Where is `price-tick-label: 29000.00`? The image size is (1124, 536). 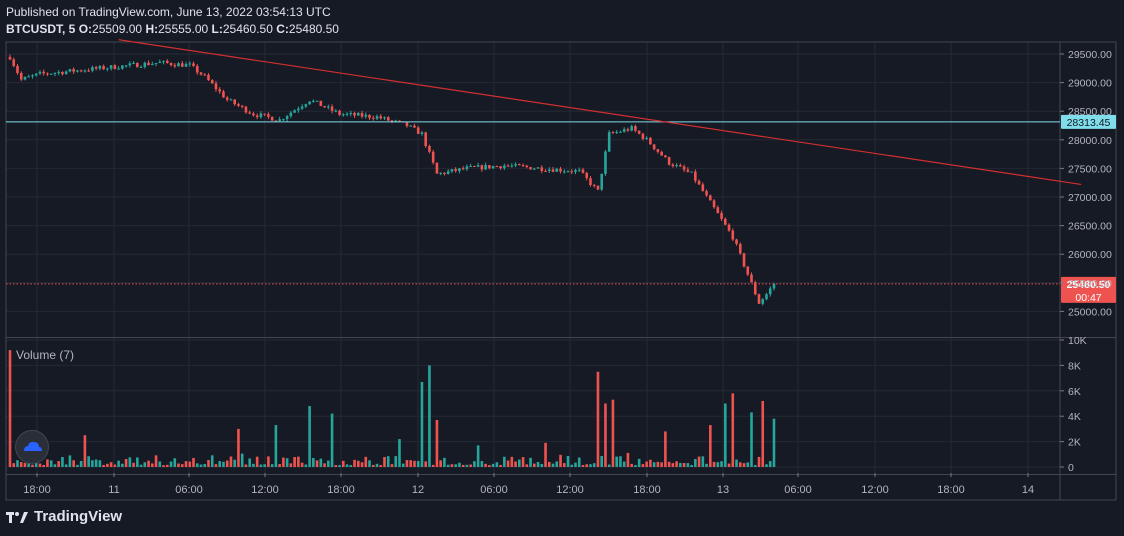
price-tick-label: 29000.00 is located at coordinates (1090, 84).